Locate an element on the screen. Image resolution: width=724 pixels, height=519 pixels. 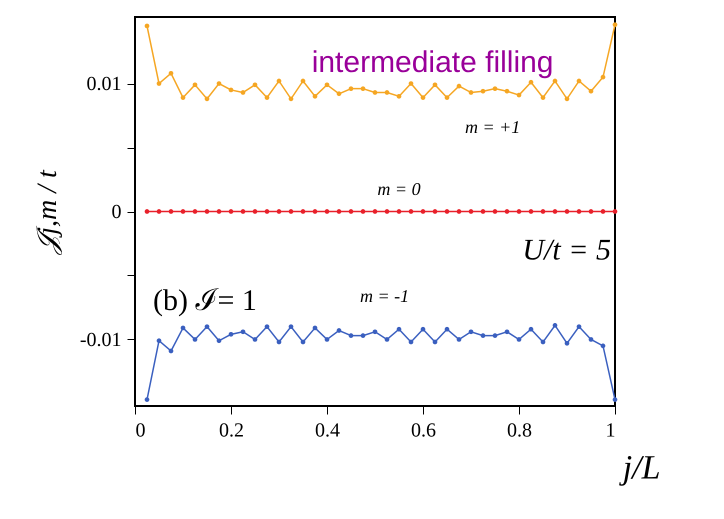
annotation: intermediate filling is located at coordinates (433, 62).